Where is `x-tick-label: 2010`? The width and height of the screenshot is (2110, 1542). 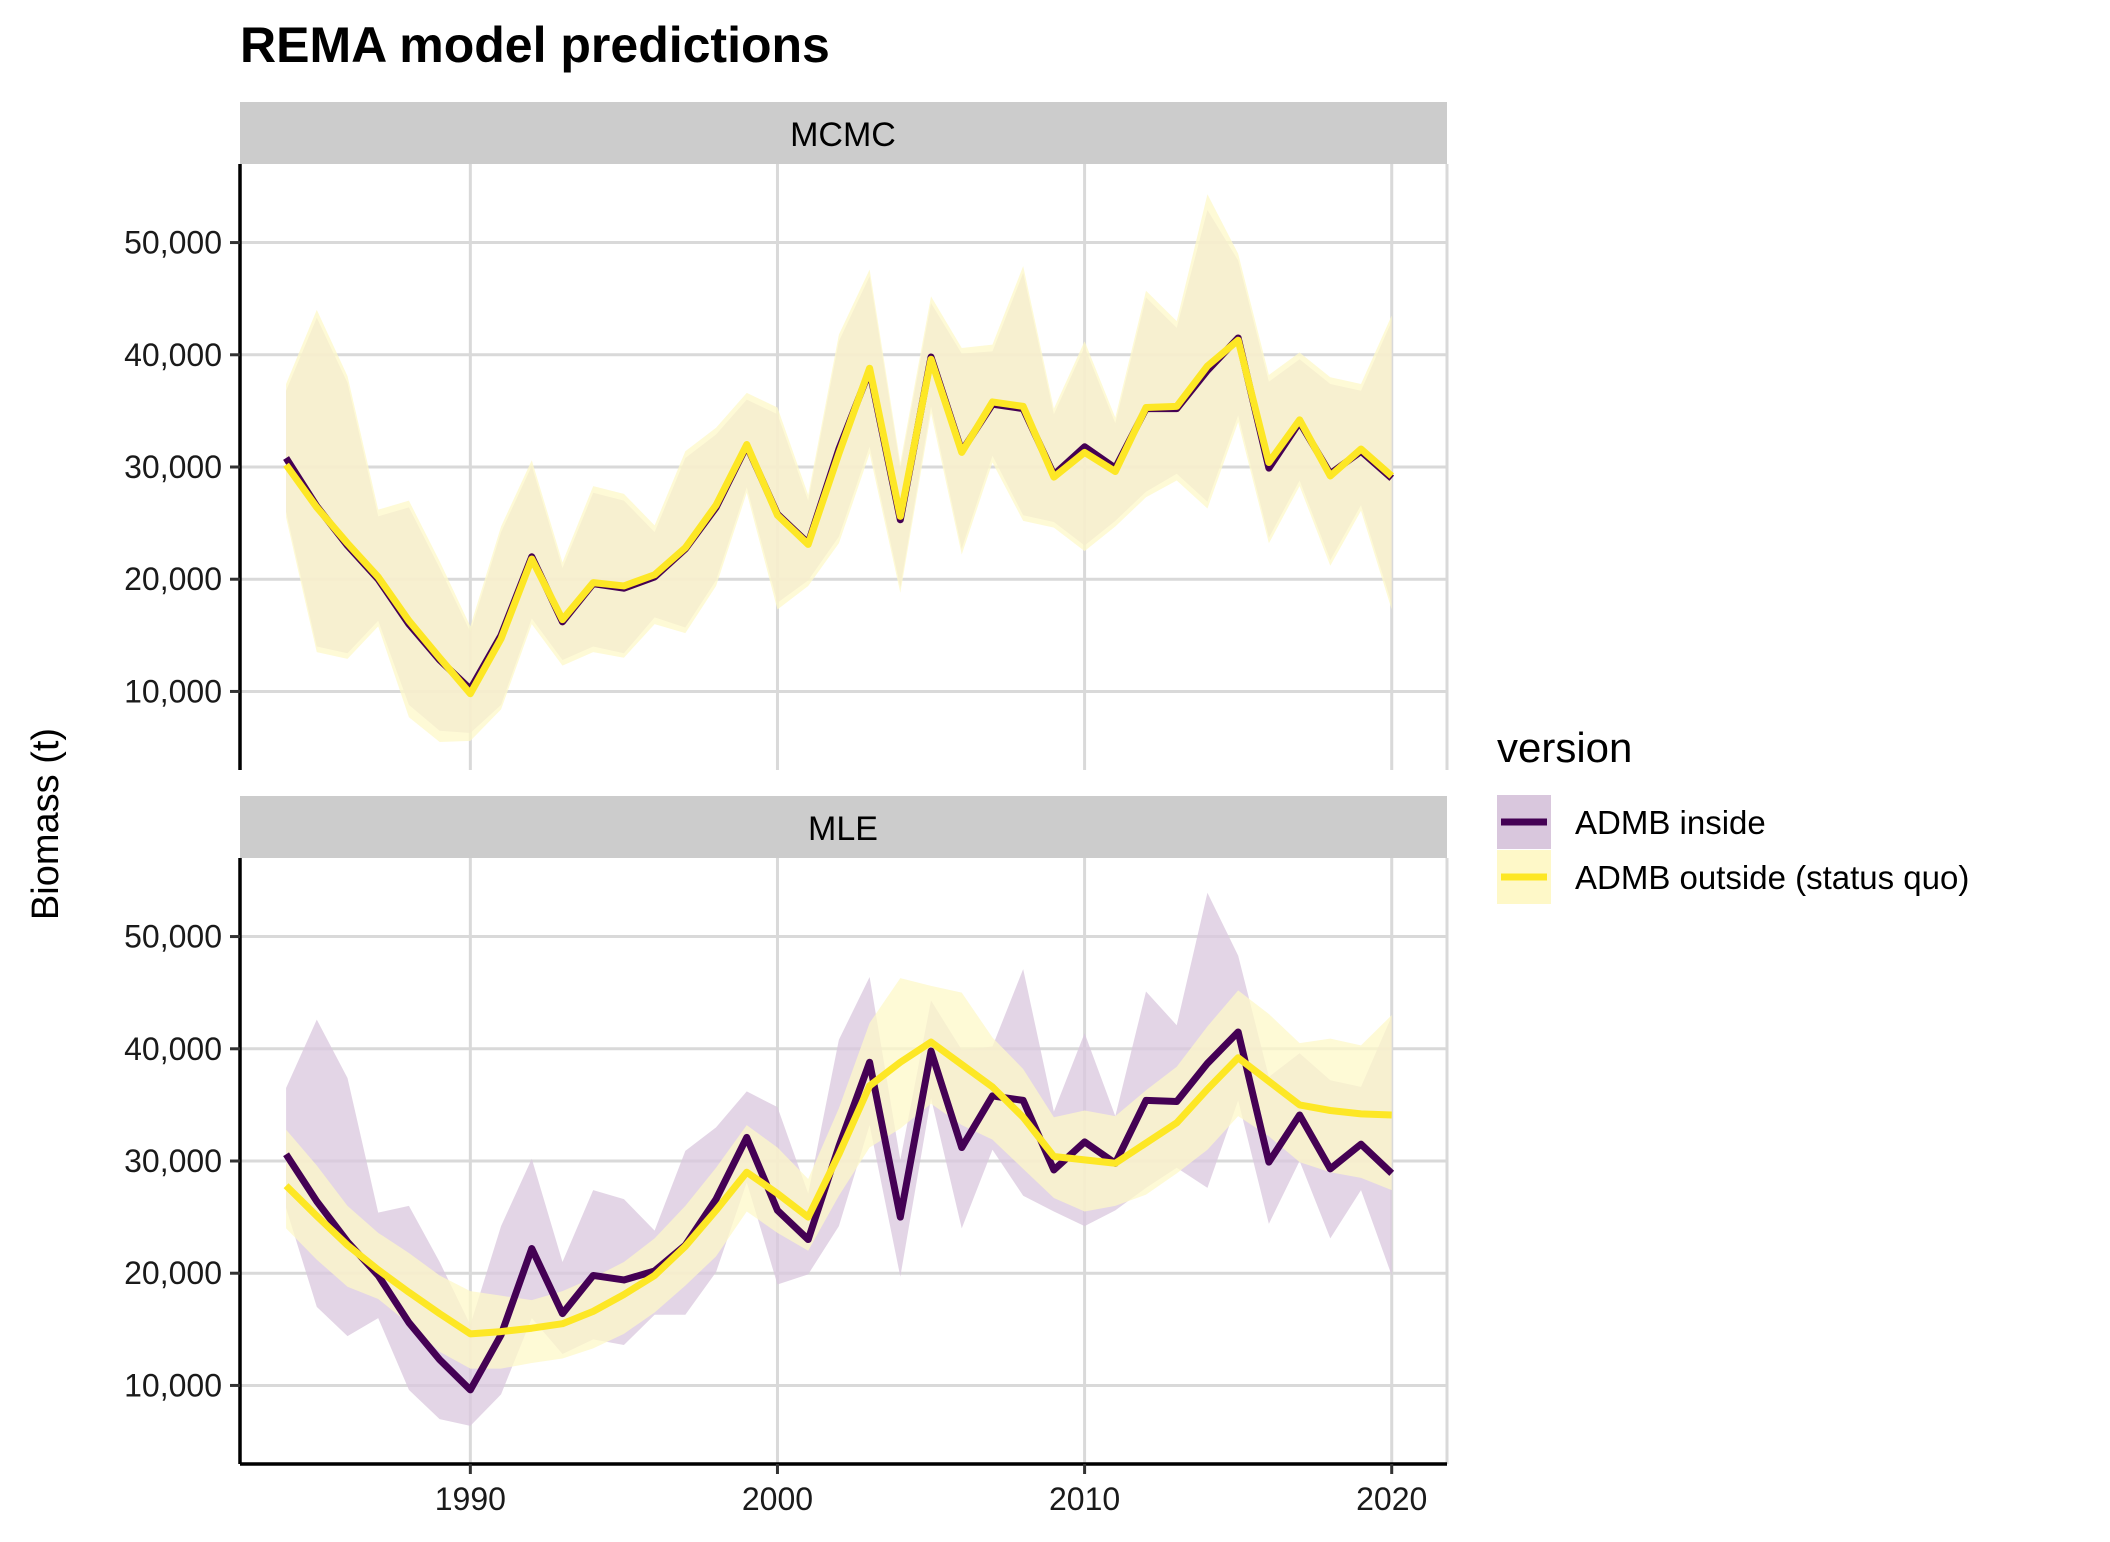
x-tick-label: 2010 is located at coordinates (1084, 1499).